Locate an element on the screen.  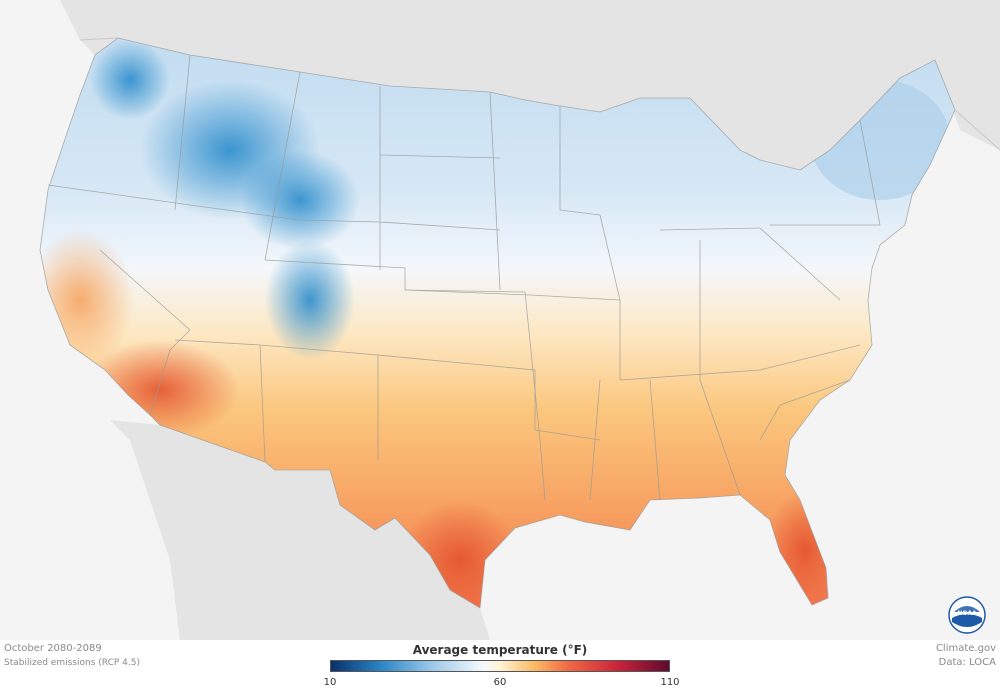
svg-text: NOAA is located at coordinates (967, 613).